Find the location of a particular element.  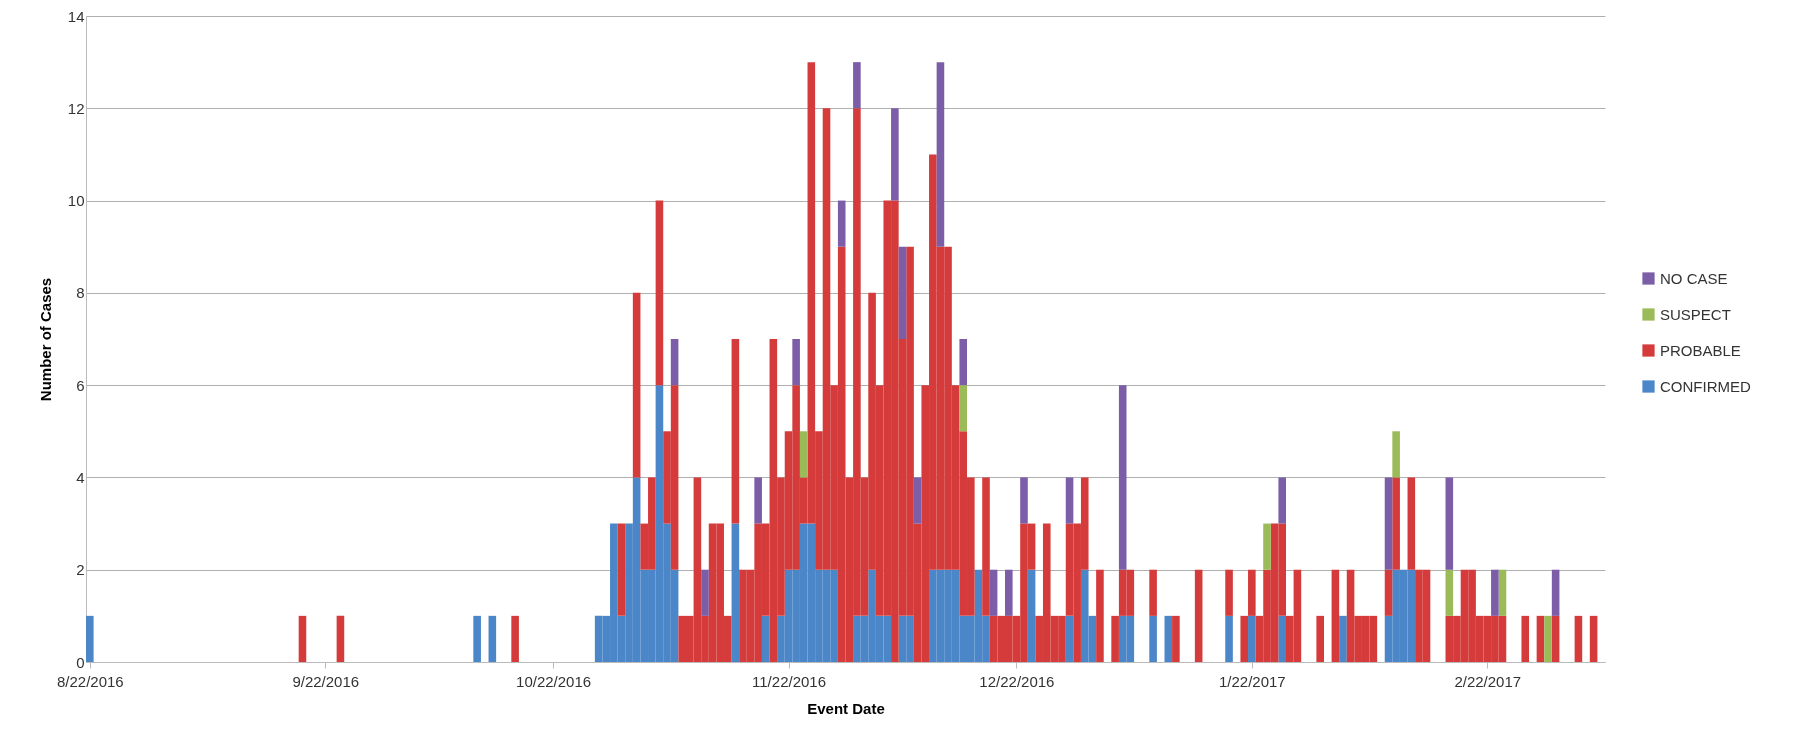

x-tick-label: 1/22/2017 is located at coordinates (1252, 681).